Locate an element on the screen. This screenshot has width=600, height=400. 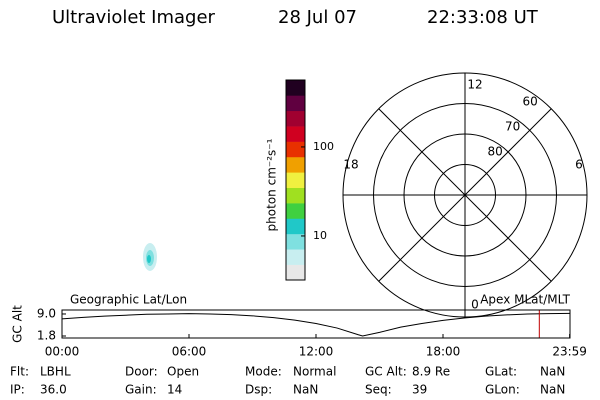
polar-hour-label: 12 is located at coordinates (474, 85).